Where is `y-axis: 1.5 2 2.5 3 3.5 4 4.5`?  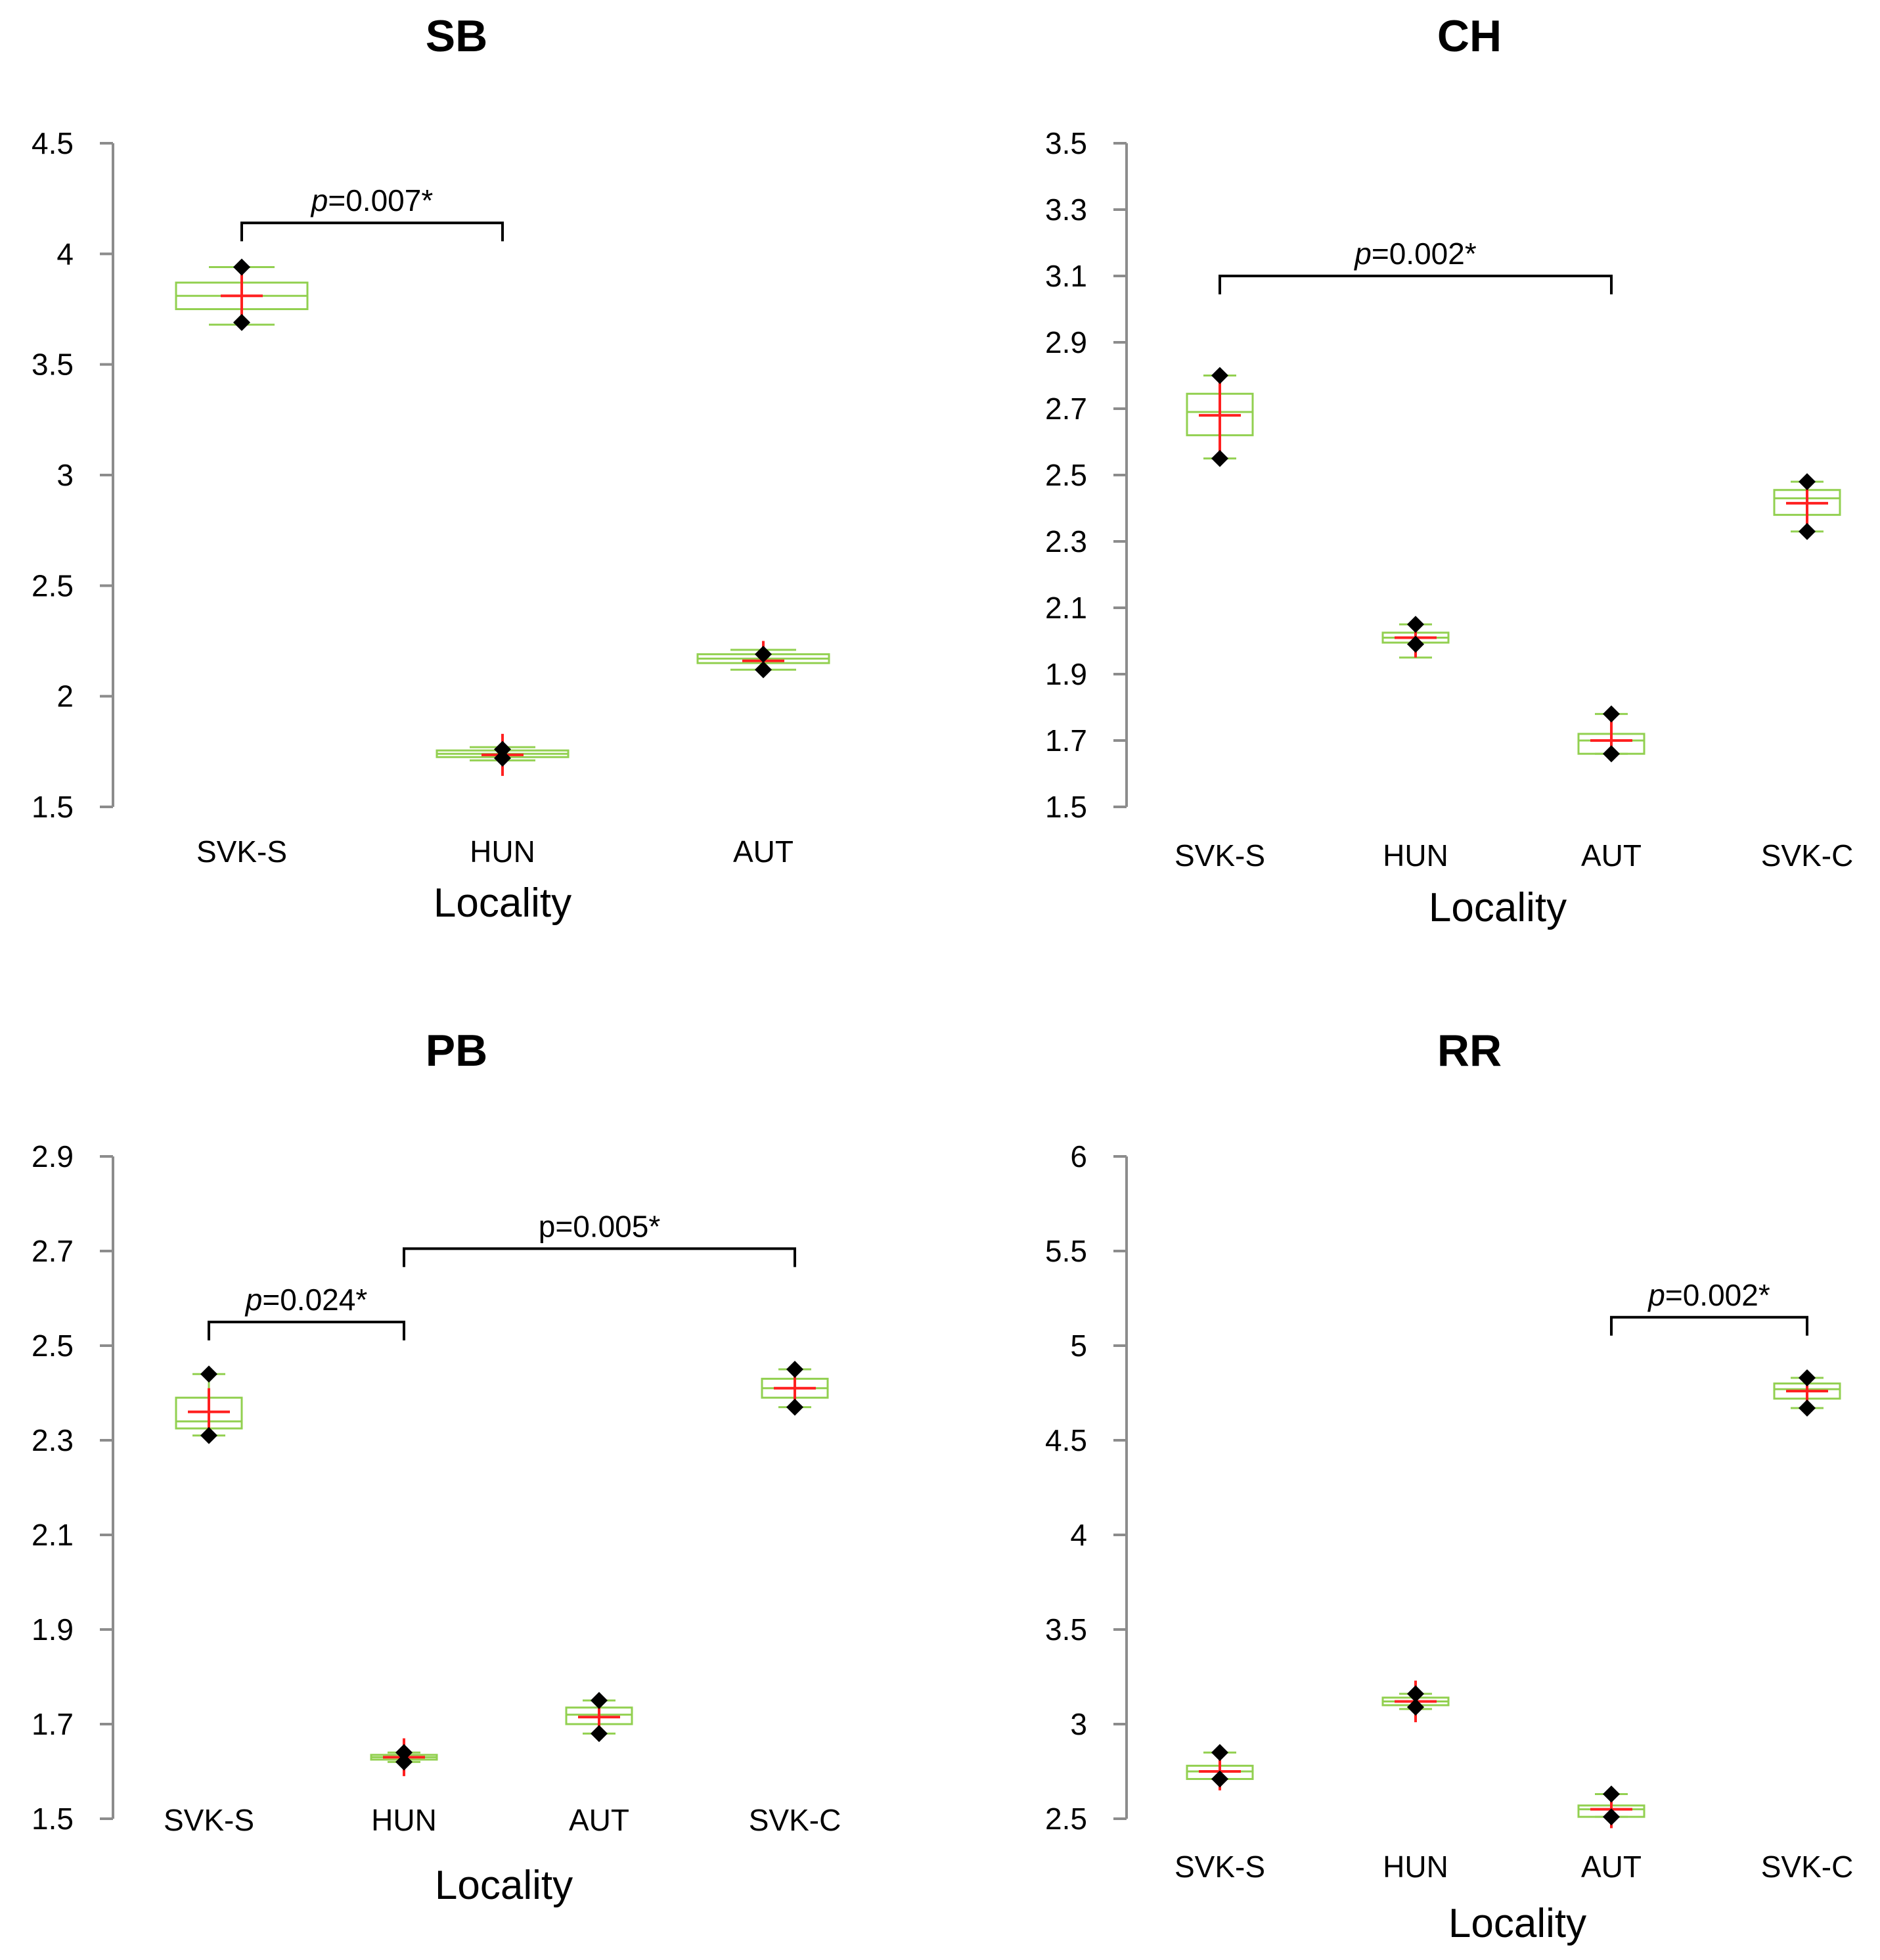
y-axis: 1.5 2 2.5 3 3.5 4 4.5 is located at coordinates (73, 475).